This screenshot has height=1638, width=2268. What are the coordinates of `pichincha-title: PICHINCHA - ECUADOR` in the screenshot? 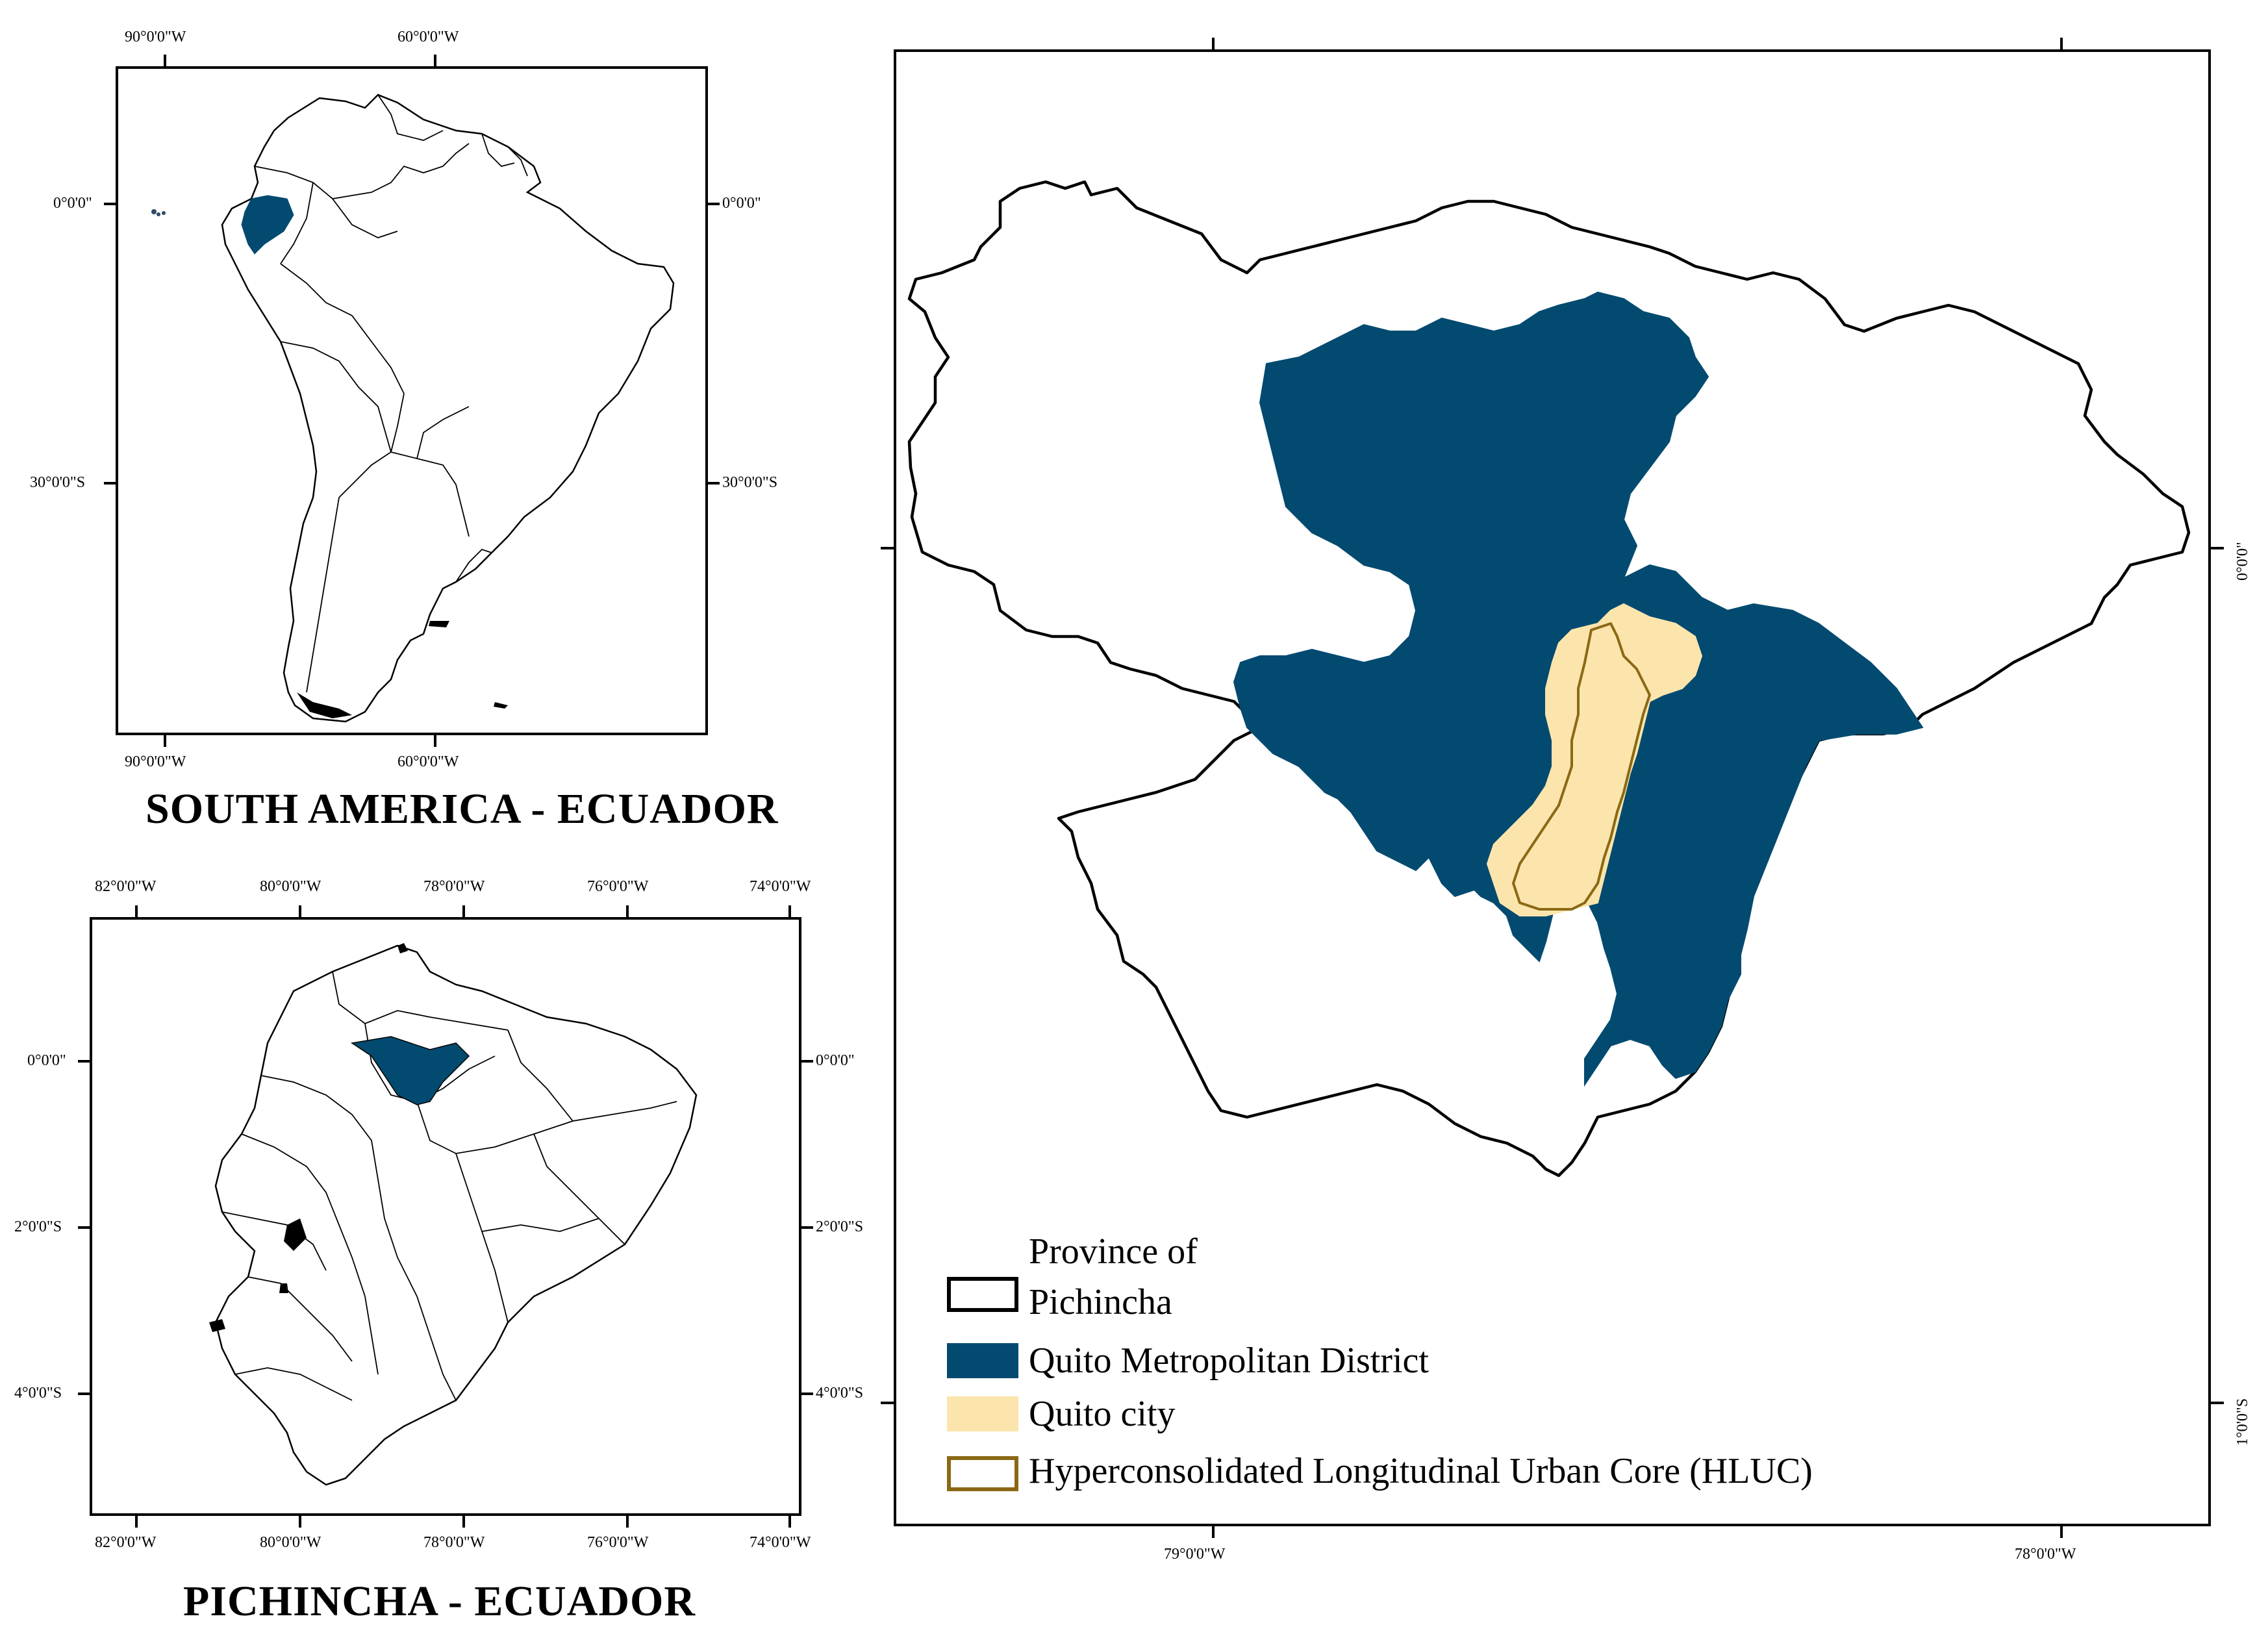 It's located at (440, 1602).